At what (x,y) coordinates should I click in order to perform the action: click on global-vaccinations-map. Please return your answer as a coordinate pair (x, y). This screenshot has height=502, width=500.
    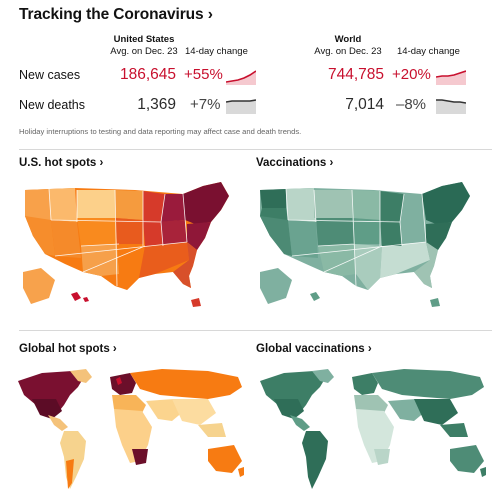
    Looking at the image, I should click on (373, 430).